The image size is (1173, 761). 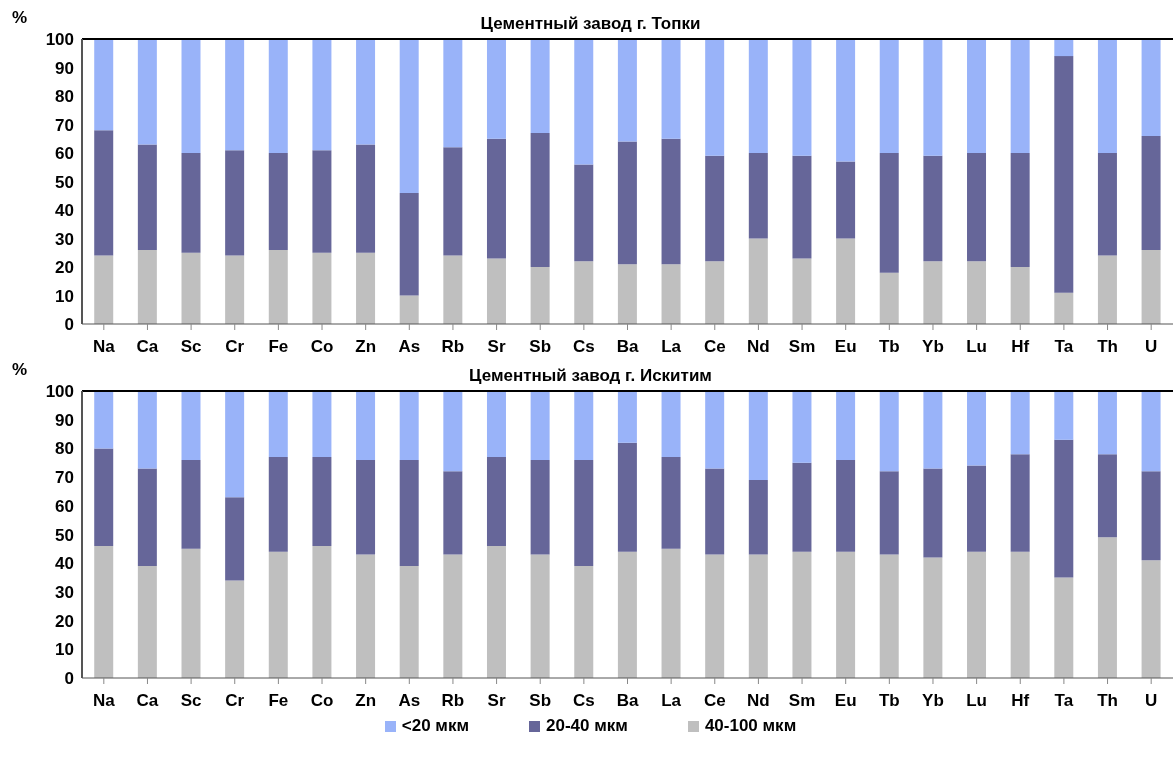 I want to click on chart-title: Цементный завод г. Искитим, so click(x=590, y=375).